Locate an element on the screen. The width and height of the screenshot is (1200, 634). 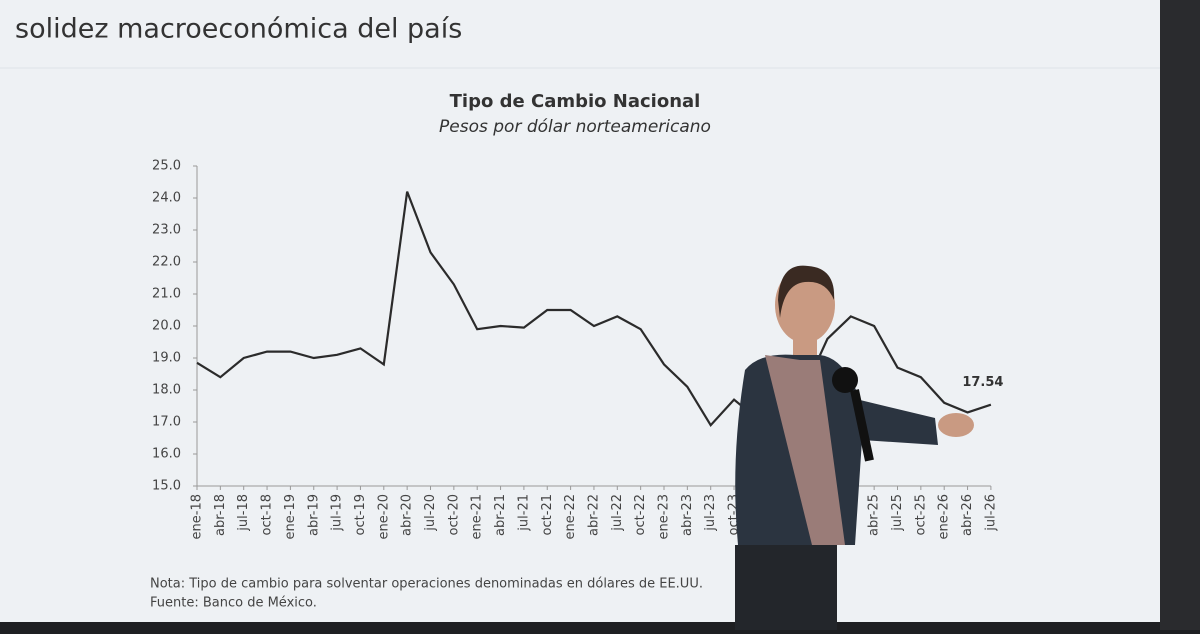
y-tick-label: 17.0 is located at coordinates (166, 422).